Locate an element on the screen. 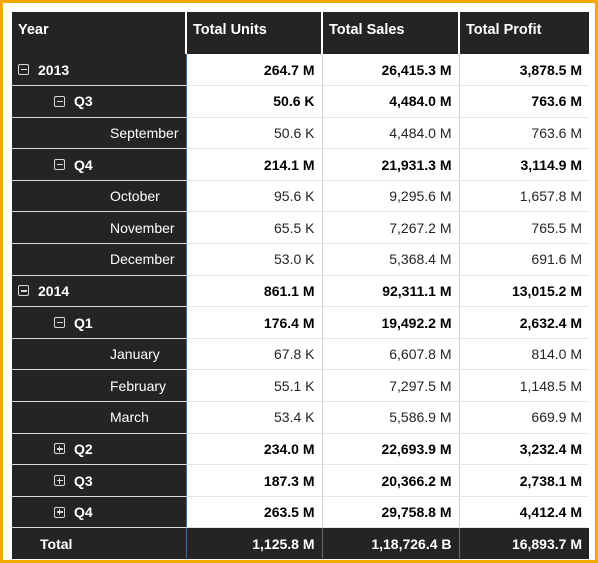 This screenshot has width=598, height=563. matrix-row: 2013 264.7 M 26,415.3 M 3,878.5 M is located at coordinates (300, 70).